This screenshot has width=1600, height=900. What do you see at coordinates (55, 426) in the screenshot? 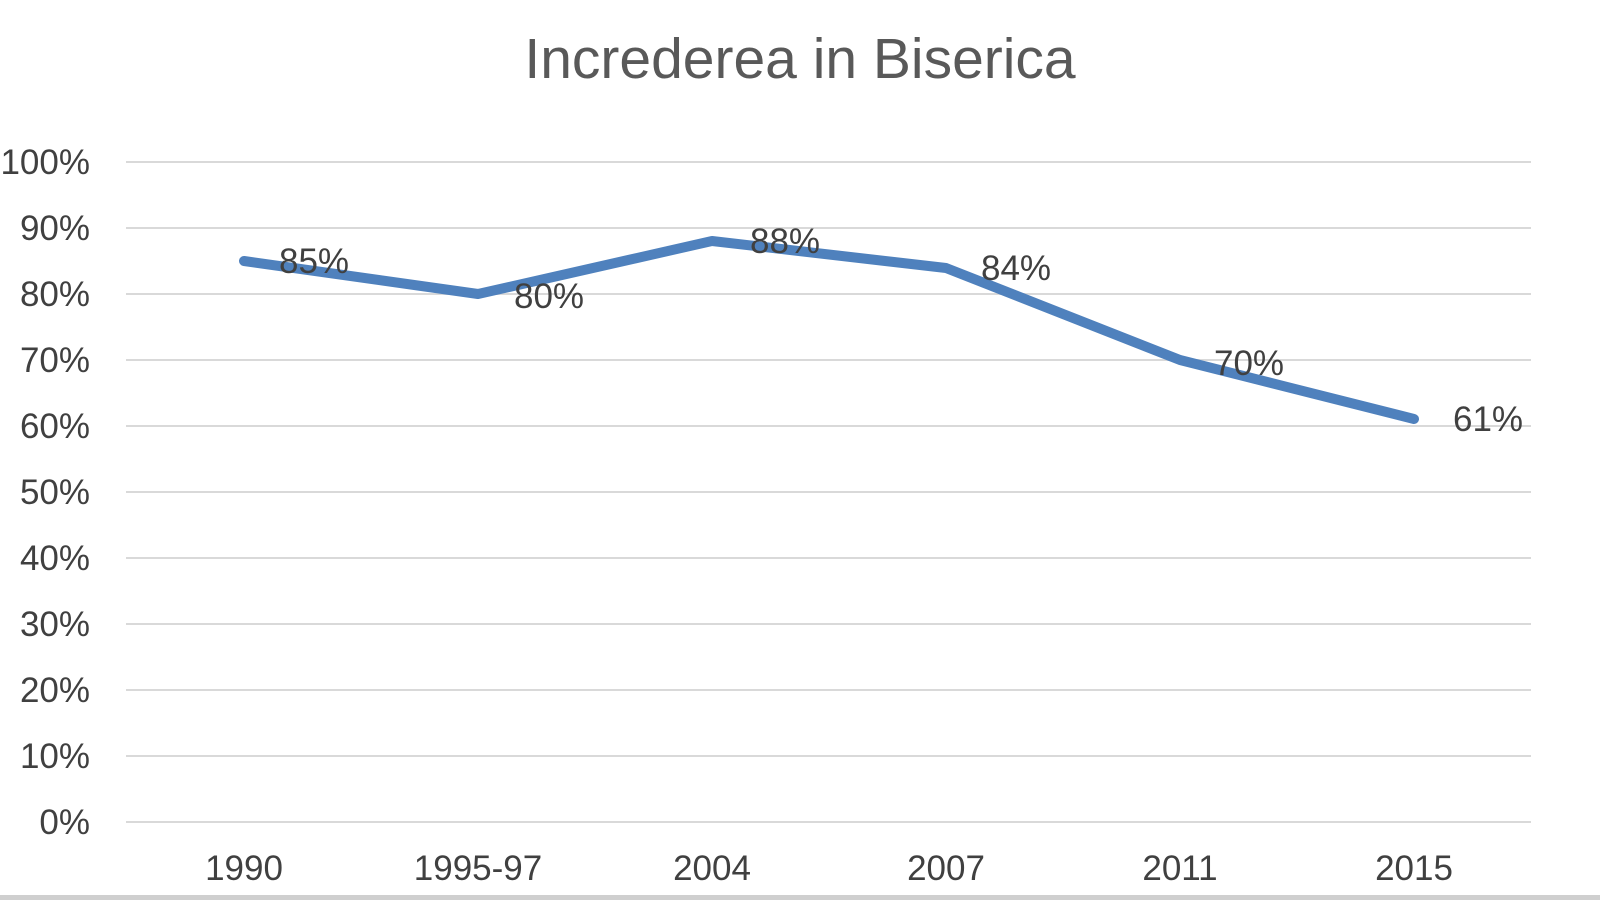
I see `svg-text: 60%` at bounding box center [55, 426].